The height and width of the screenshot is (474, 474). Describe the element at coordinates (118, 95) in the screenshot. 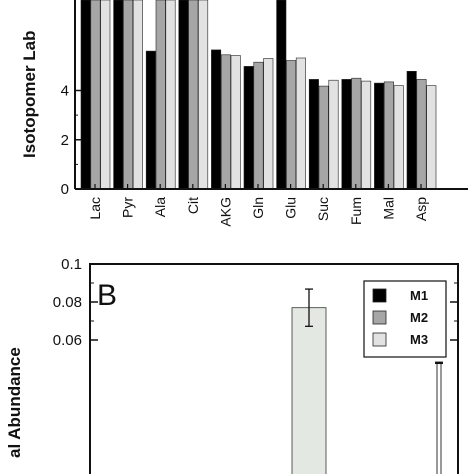

I see `bar-m1-pyr` at that location.